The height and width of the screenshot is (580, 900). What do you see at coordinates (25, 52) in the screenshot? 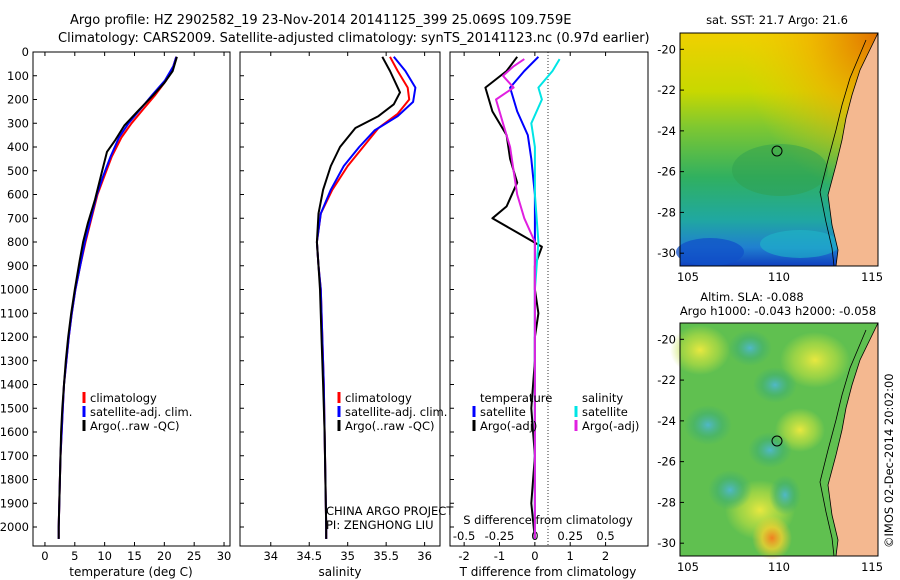
I see `y-tick-label: 0` at bounding box center [25, 52].